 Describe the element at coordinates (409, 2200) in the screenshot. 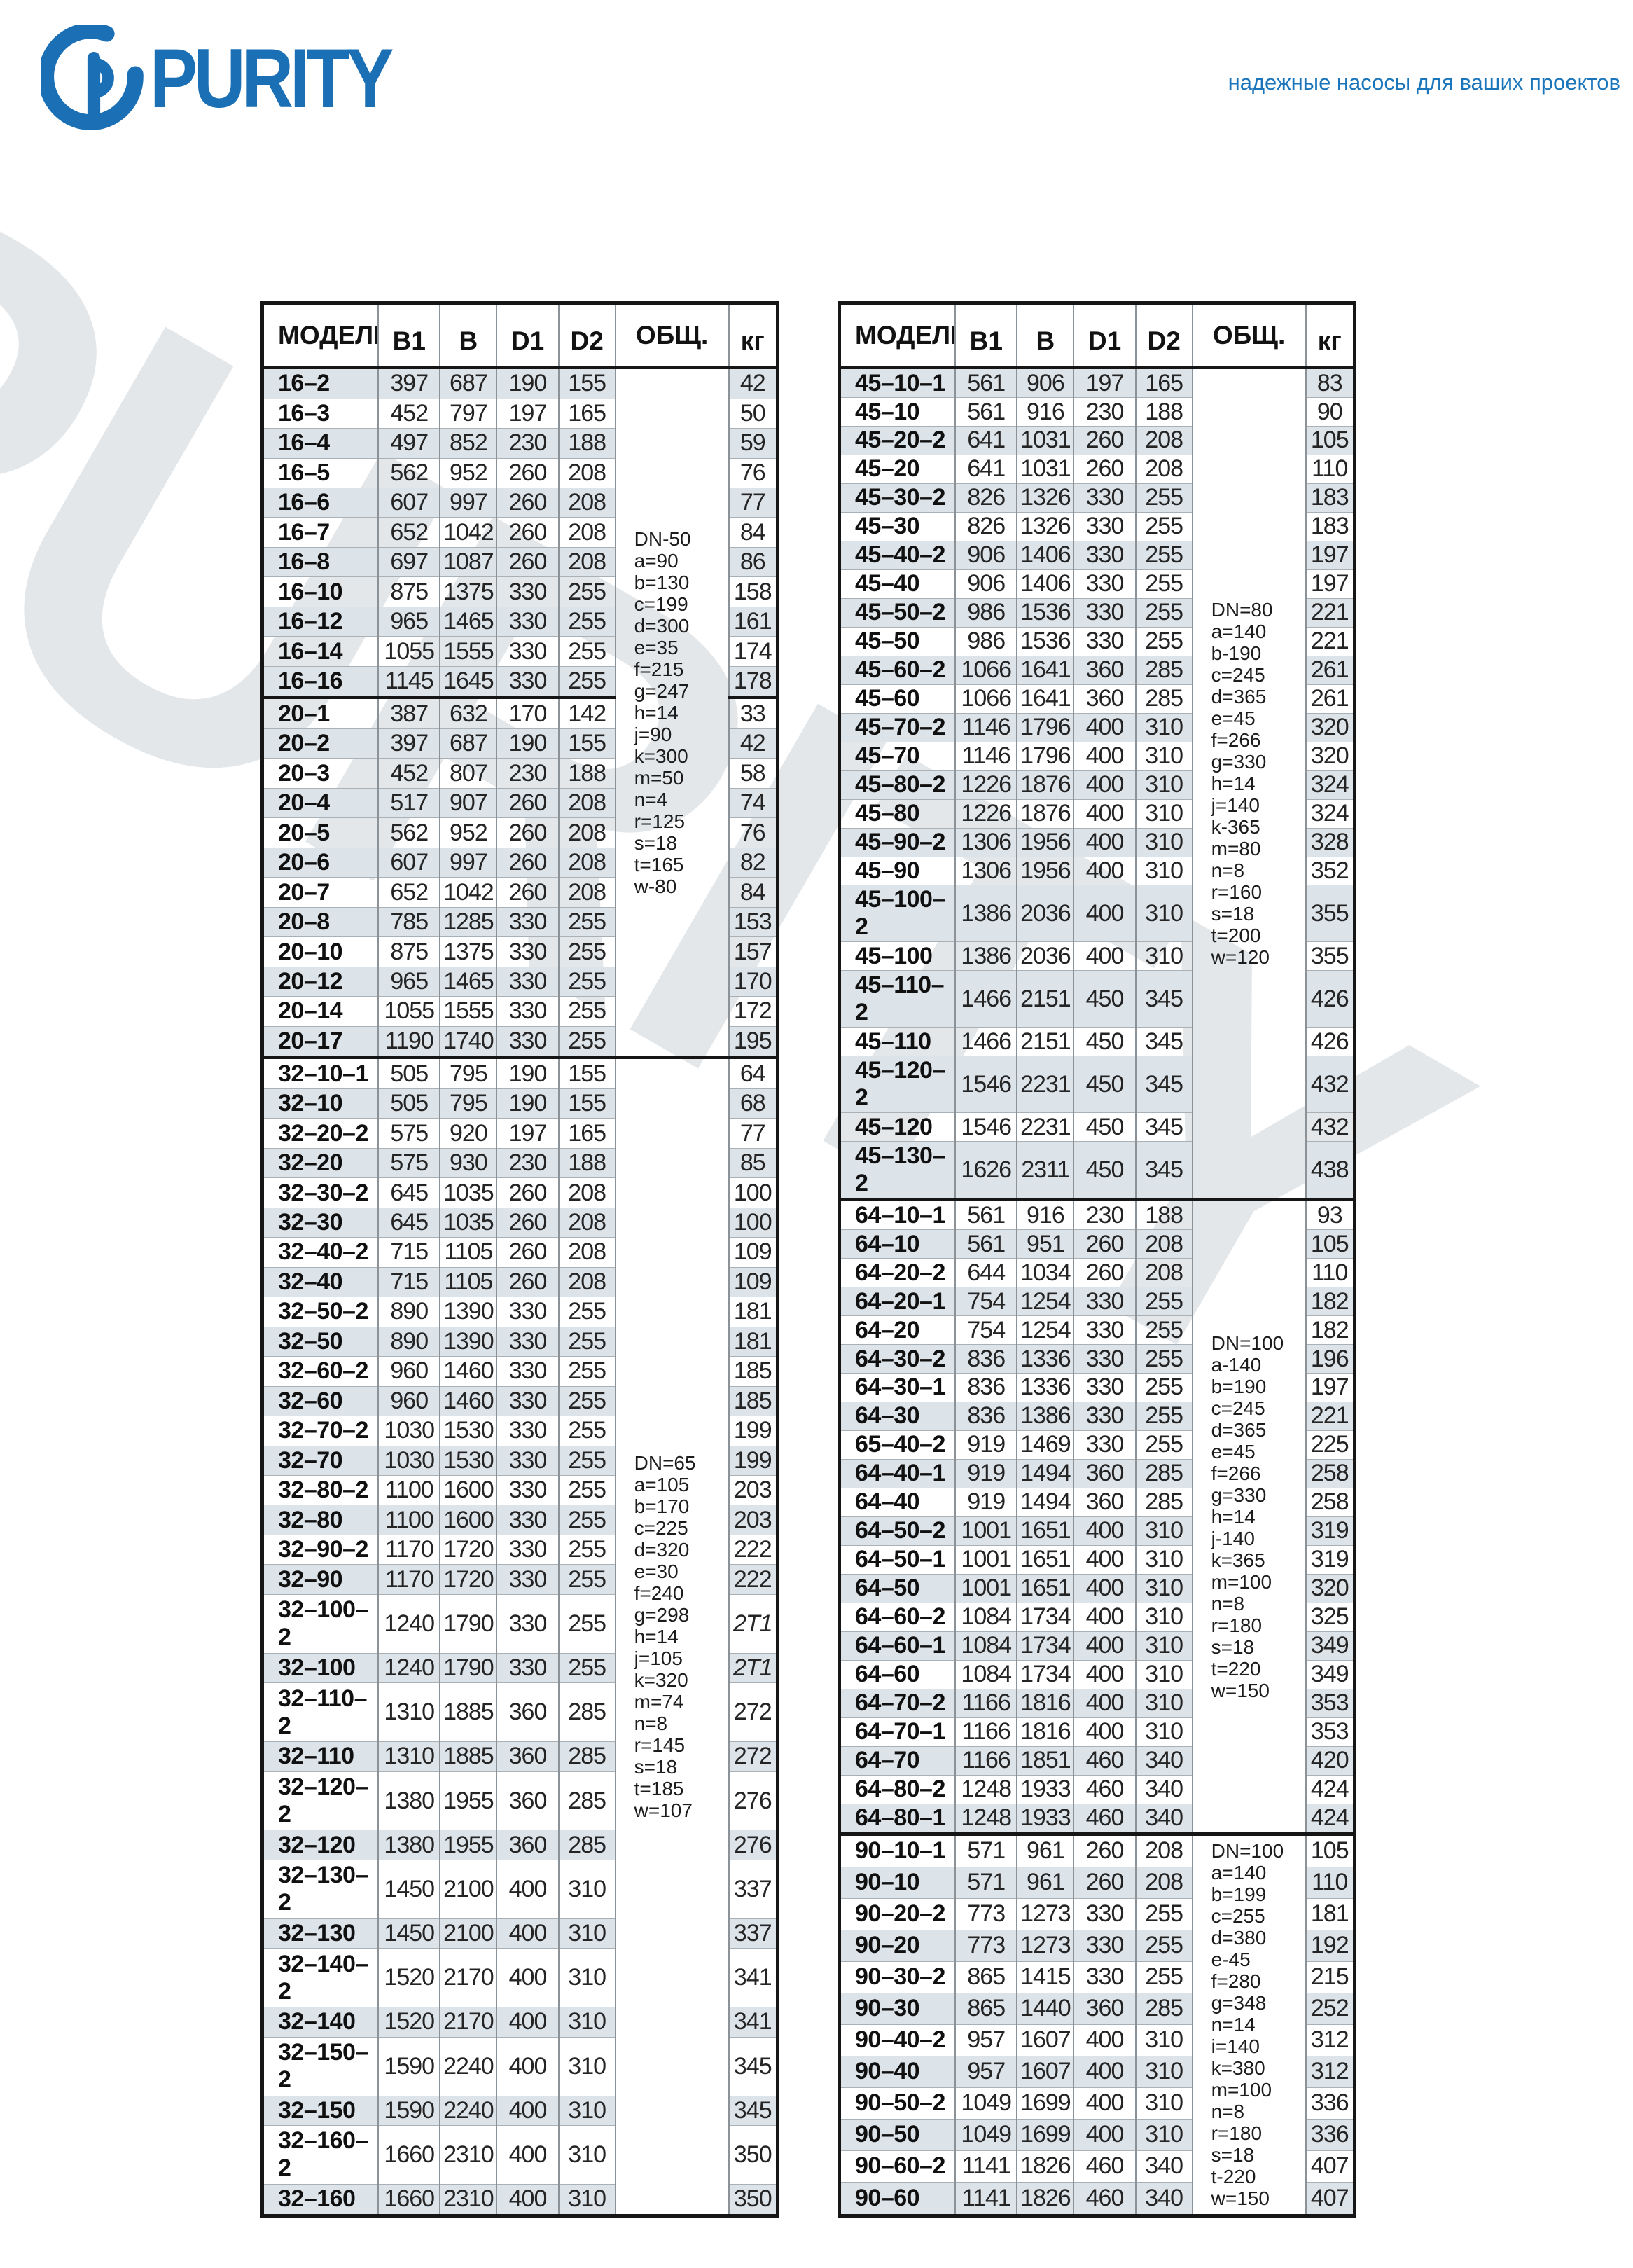

I see `dimension-cell: 1660` at that location.